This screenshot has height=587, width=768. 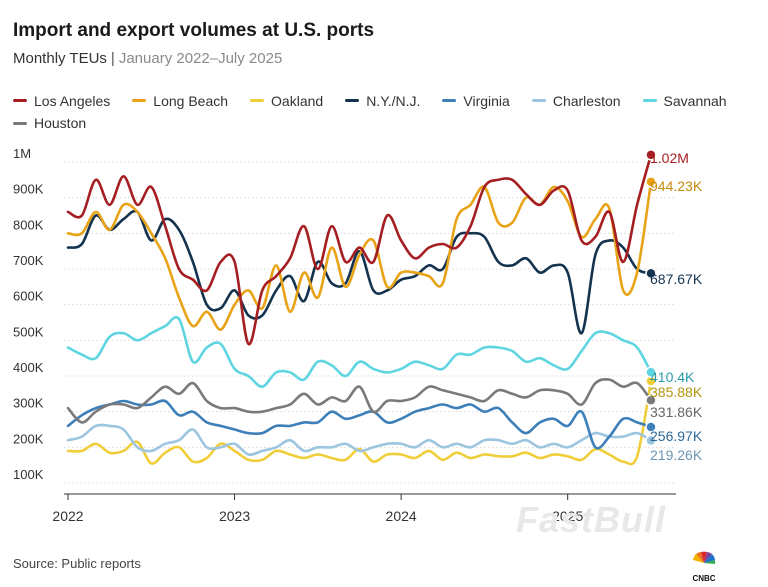 What do you see at coordinates (695, 100) in the screenshot?
I see `legend-label: Savannah` at bounding box center [695, 100].